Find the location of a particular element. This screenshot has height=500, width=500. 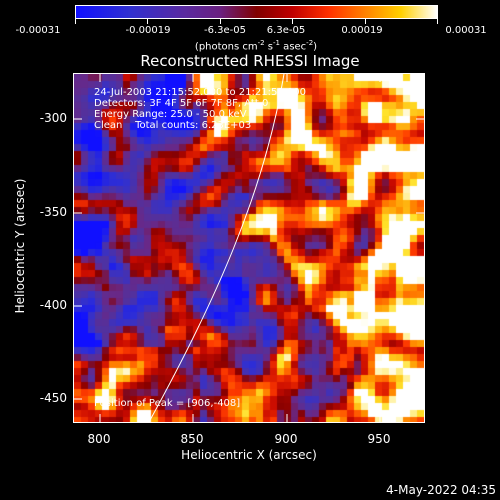

colorbar-tick-label: -0.00031 is located at coordinates (38, 30).